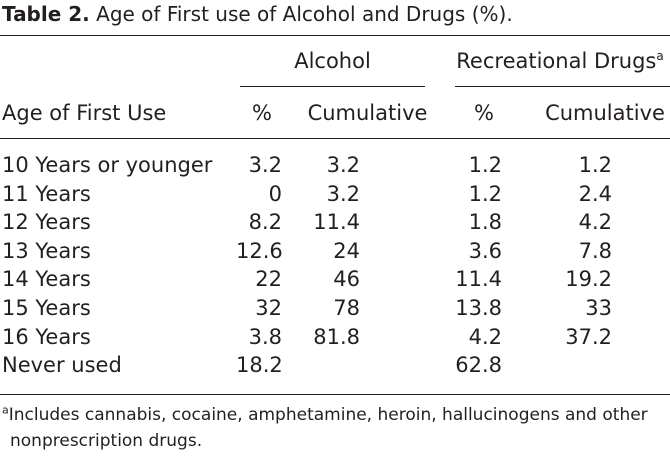 This screenshot has height=458, width=670. What do you see at coordinates (595, 222) in the screenshot?
I see `cell-drugs-cum: 4.2` at bounding box center [595, 222].